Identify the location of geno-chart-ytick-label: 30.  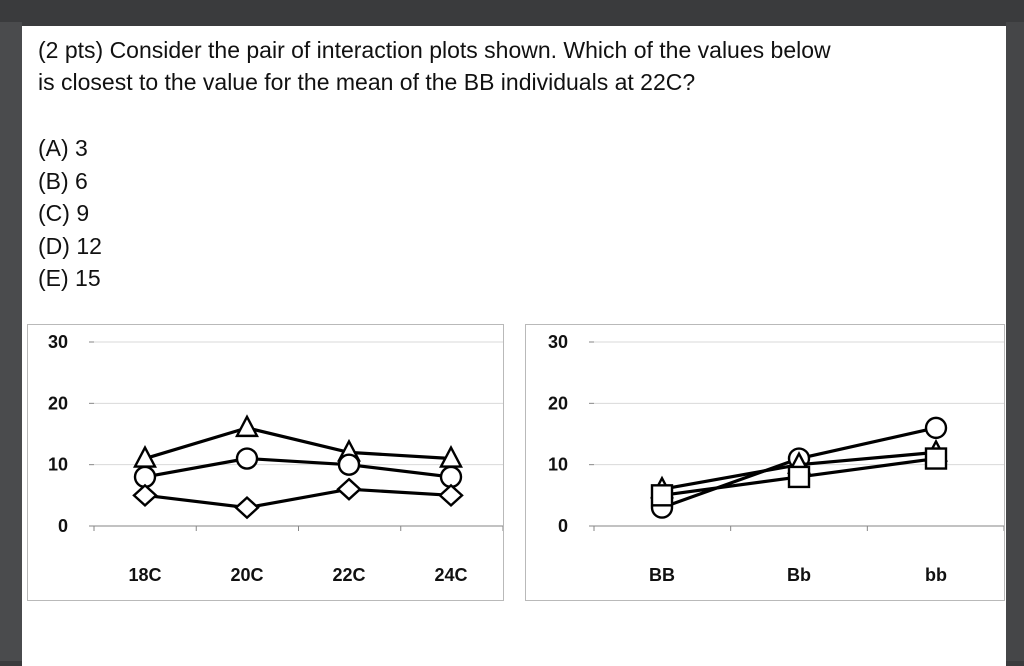
(558, 342).